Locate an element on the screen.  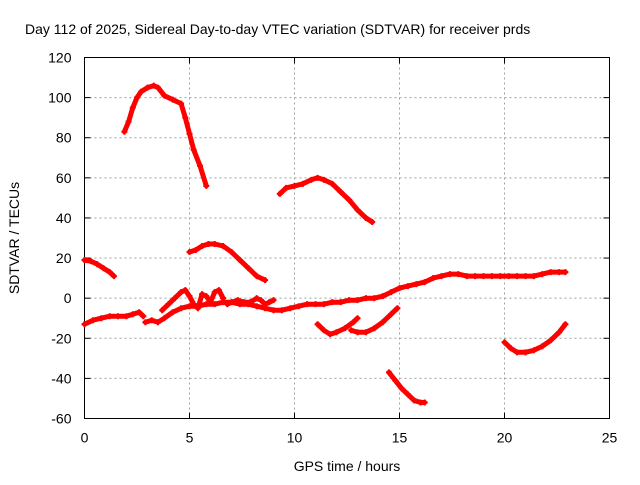
x-tick-label: 15 is located at coordinates (400, 438).